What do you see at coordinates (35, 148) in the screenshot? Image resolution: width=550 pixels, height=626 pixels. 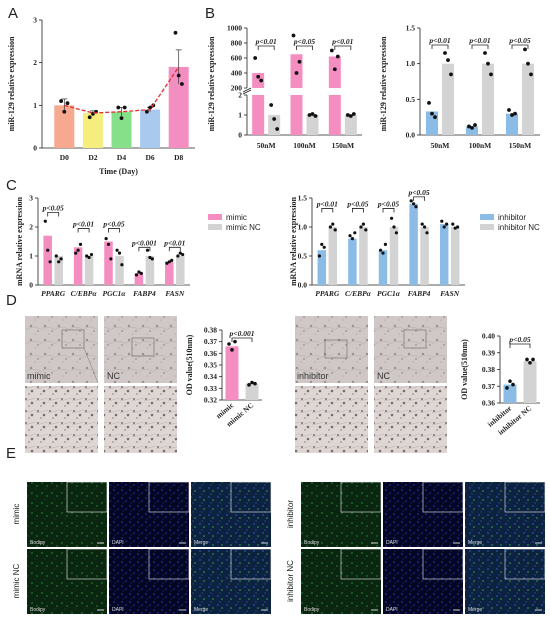 I see `chart-a-ytick-label: 0` at bounding box center [35, 148].